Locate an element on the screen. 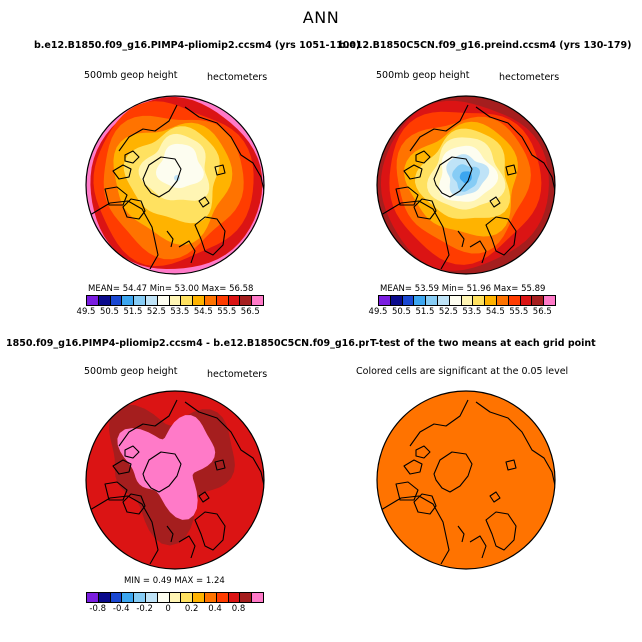  figure-title: ANN is located at coordinates (321, 17).